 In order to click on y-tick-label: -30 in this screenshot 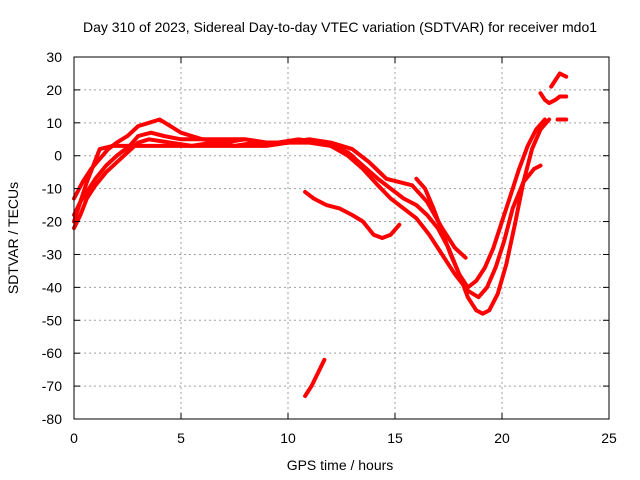, I will do `click(52, 254)`.